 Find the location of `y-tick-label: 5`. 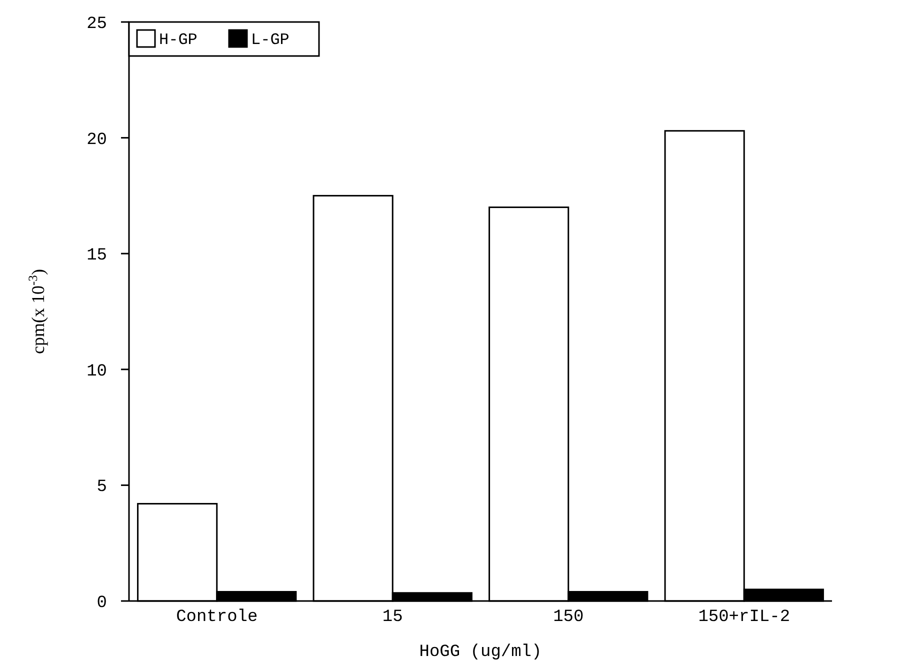

y-tick-label: 5 is located at coordinates (101, 488).